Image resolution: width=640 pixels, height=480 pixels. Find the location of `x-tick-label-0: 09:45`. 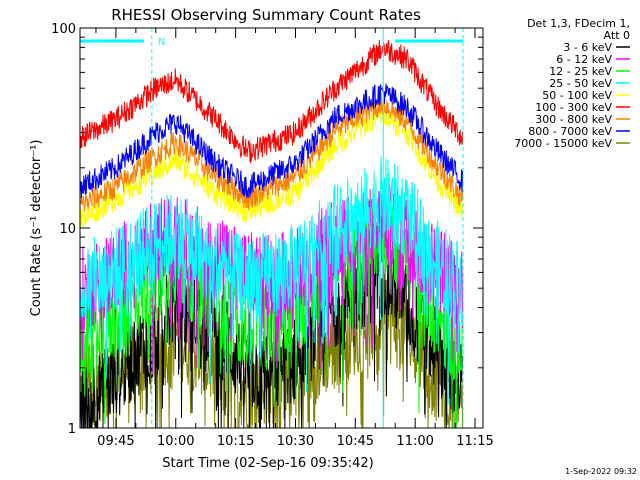

x-tick-label-0: 09:45 is located at coordinates (115, 441).